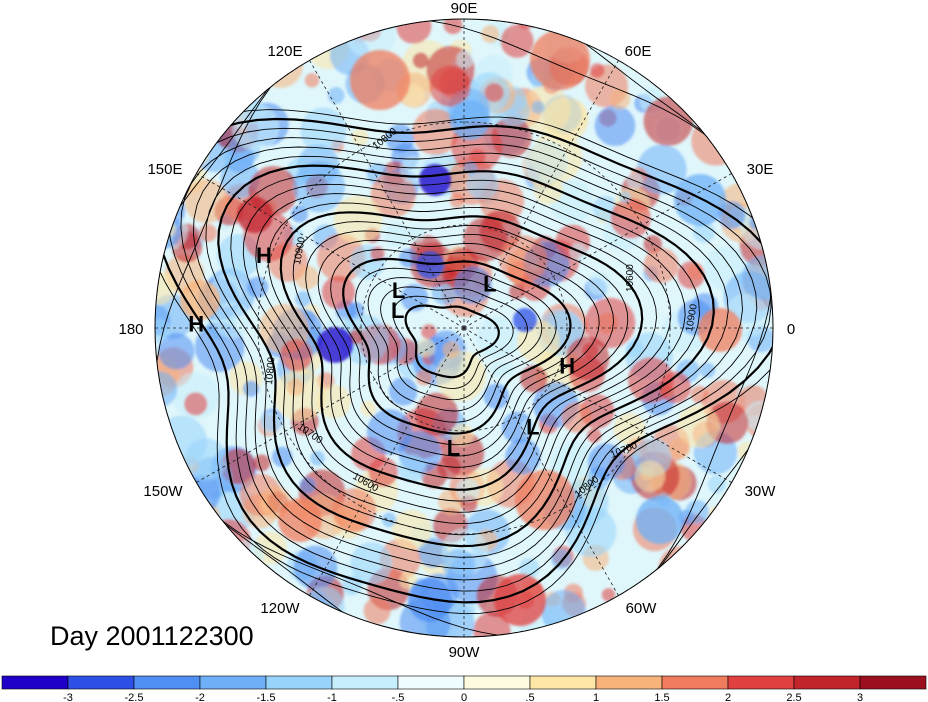 This screenshot has height=702, width=928. Describe the element at coordinates (728, 697) in the screenshot. I see `colorbar-tick-label: 2` at that location.